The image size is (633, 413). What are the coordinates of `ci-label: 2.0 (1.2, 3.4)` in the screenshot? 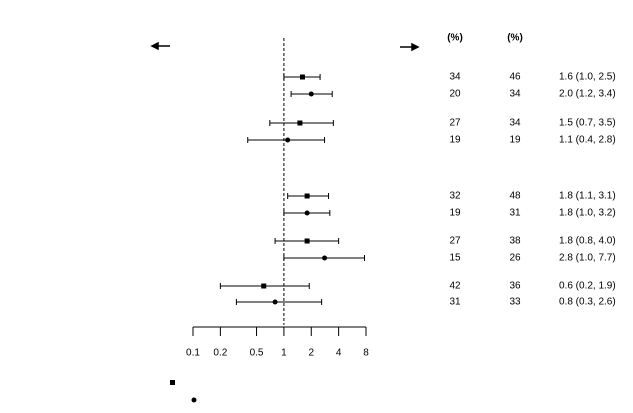 It's located at (587, 94).